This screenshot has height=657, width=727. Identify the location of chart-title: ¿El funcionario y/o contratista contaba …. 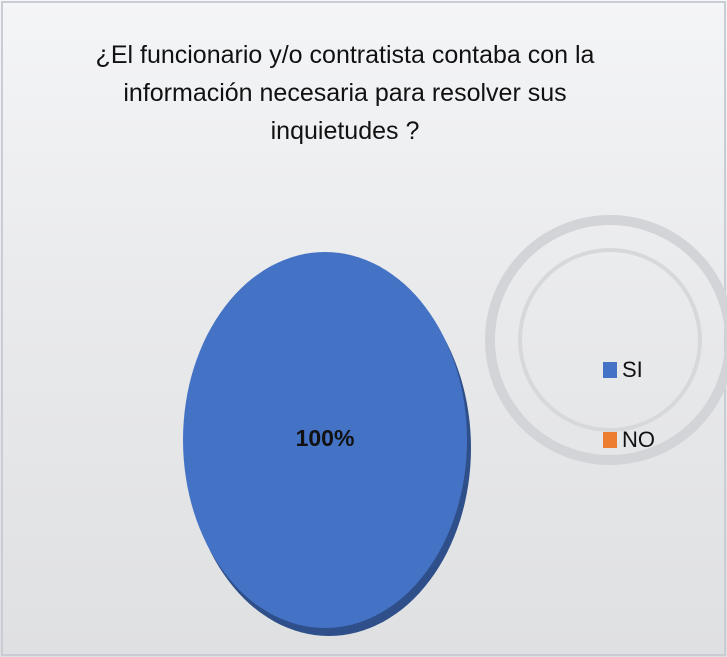
(345, 93).